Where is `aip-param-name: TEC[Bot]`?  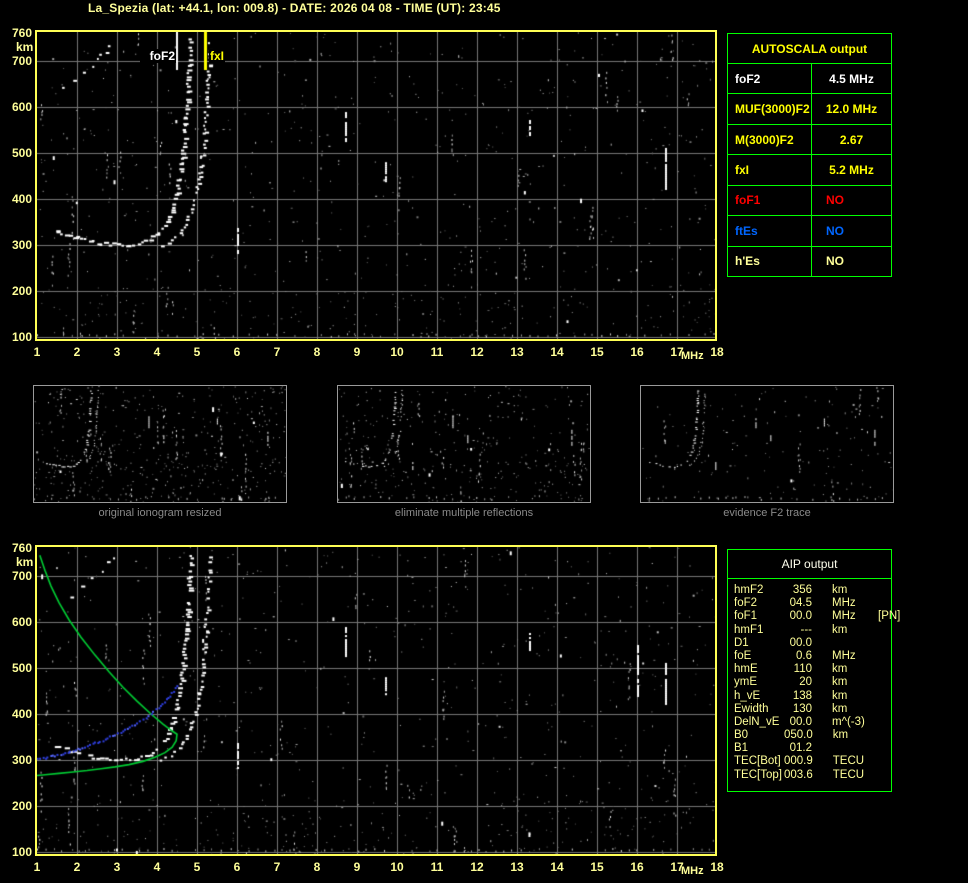
aip-param-name: TEC[Bot] is located at coordinates (757, 761).